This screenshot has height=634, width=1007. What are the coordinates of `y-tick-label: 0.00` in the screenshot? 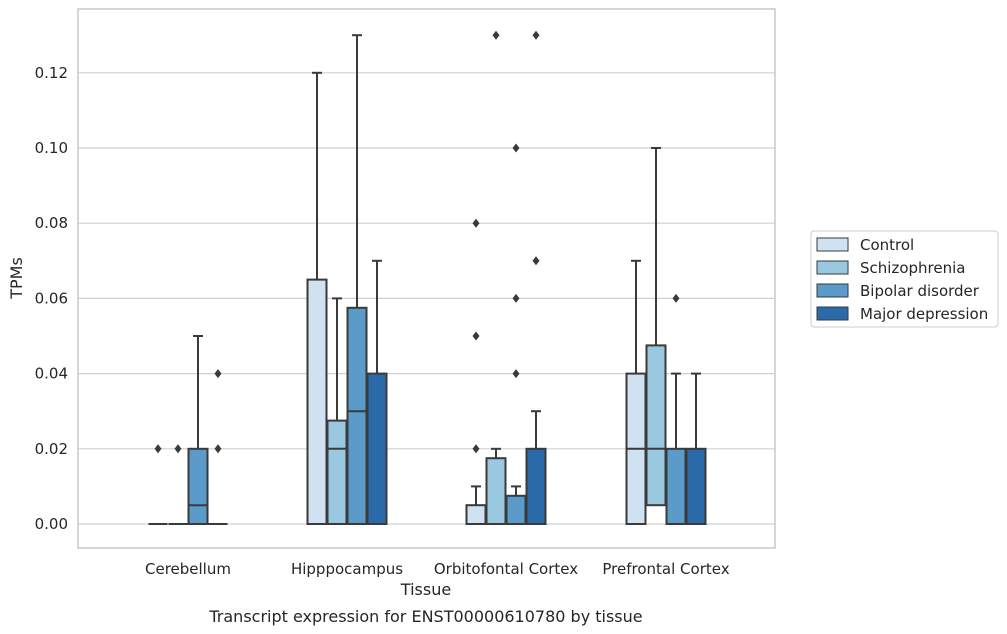 It's located at (51, 524).